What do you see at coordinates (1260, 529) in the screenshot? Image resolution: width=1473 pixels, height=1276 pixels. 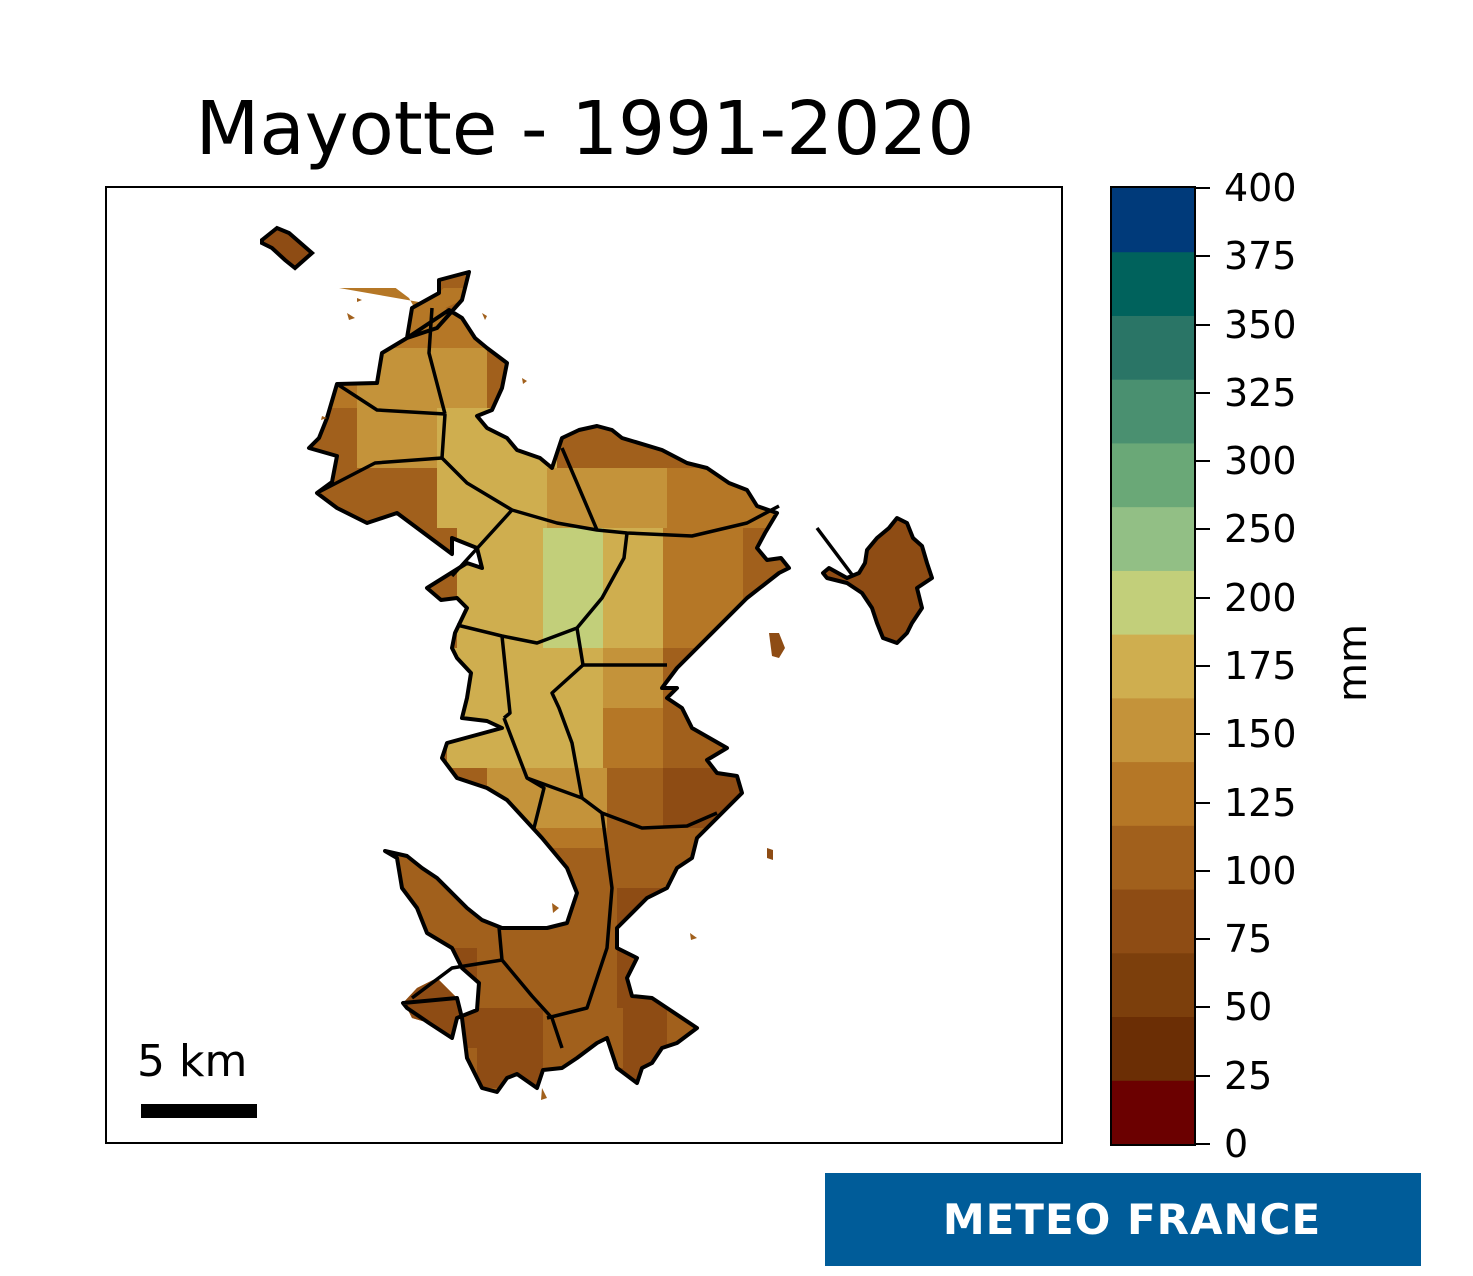 I see `colorbar-tick-label: 250` at bounding box center [1260, 529].